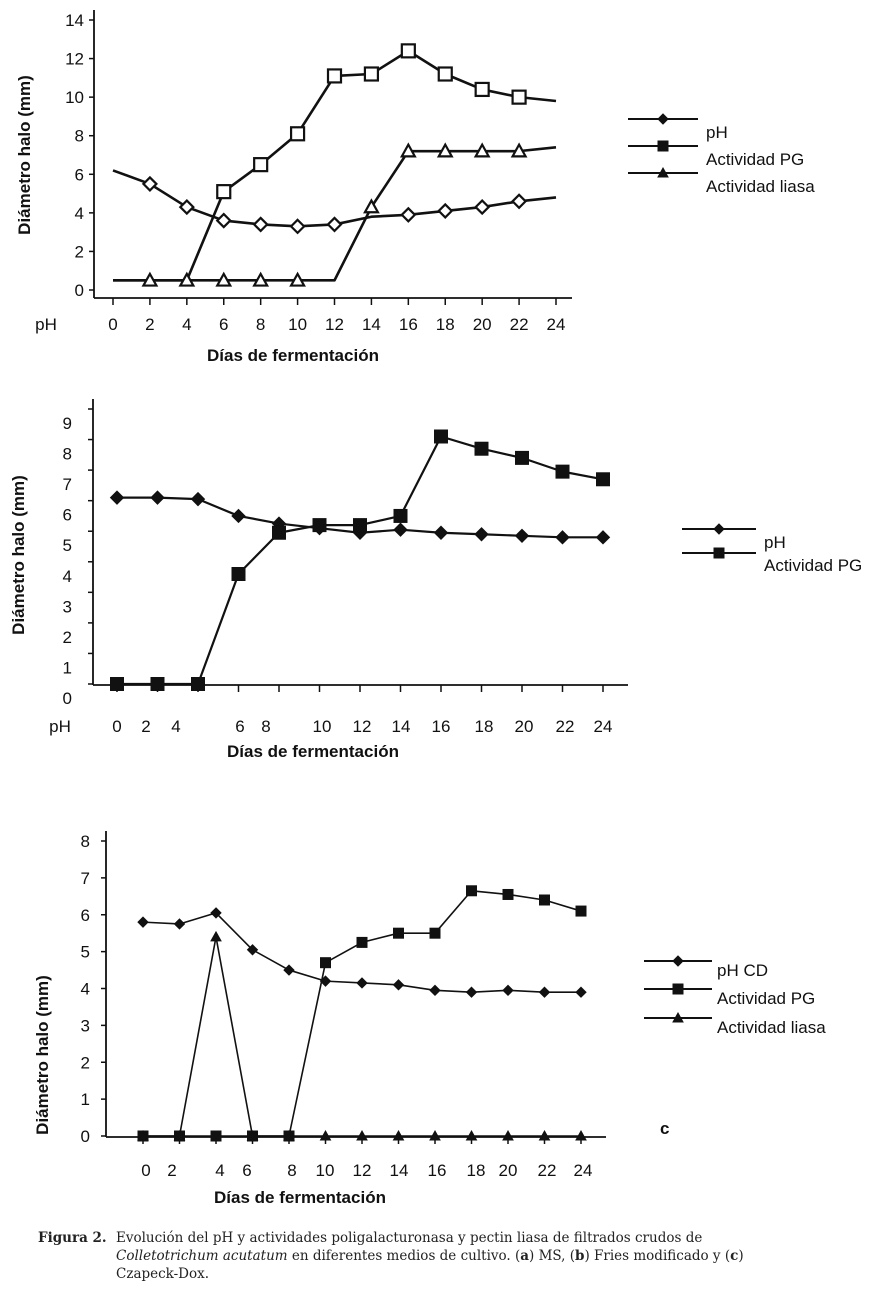 The height and width of the screenshot is (1291, 885). What do you see at coordinates (74, 97) in the screenshot?
I see `y-tick-label: 10` at bounding box center [74, 97].